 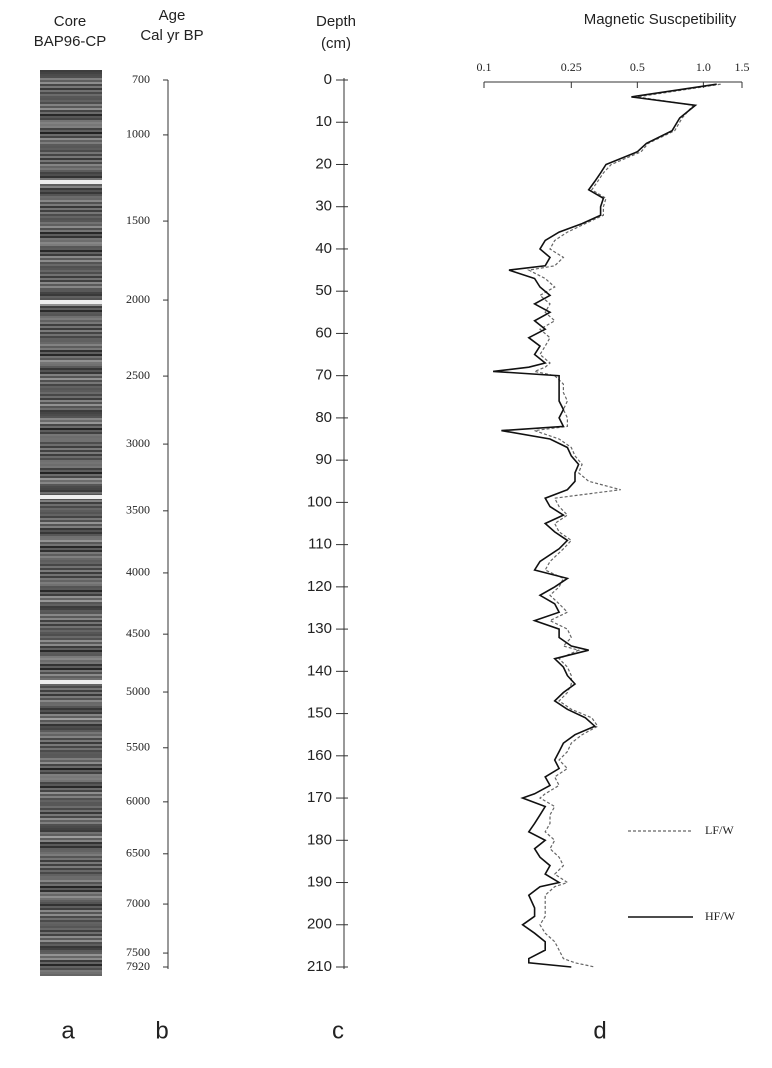 I want to click on depth-tick-label: 180, so click(x=319, y=839).